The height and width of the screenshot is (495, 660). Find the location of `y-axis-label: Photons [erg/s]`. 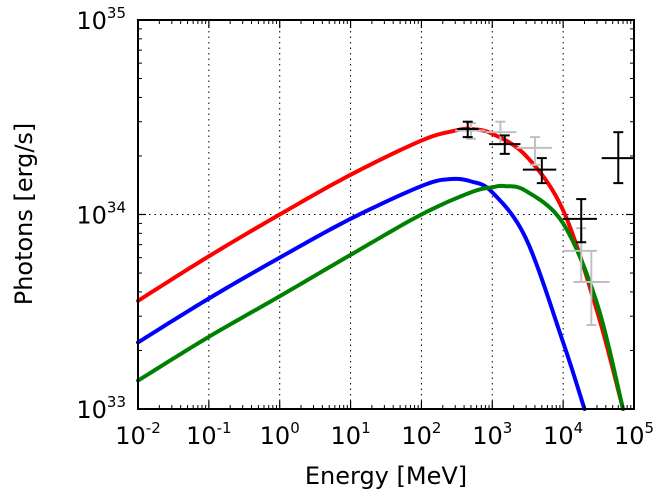

y-axis-label: Photons [erg/s] is located at coordinates (24, 214).